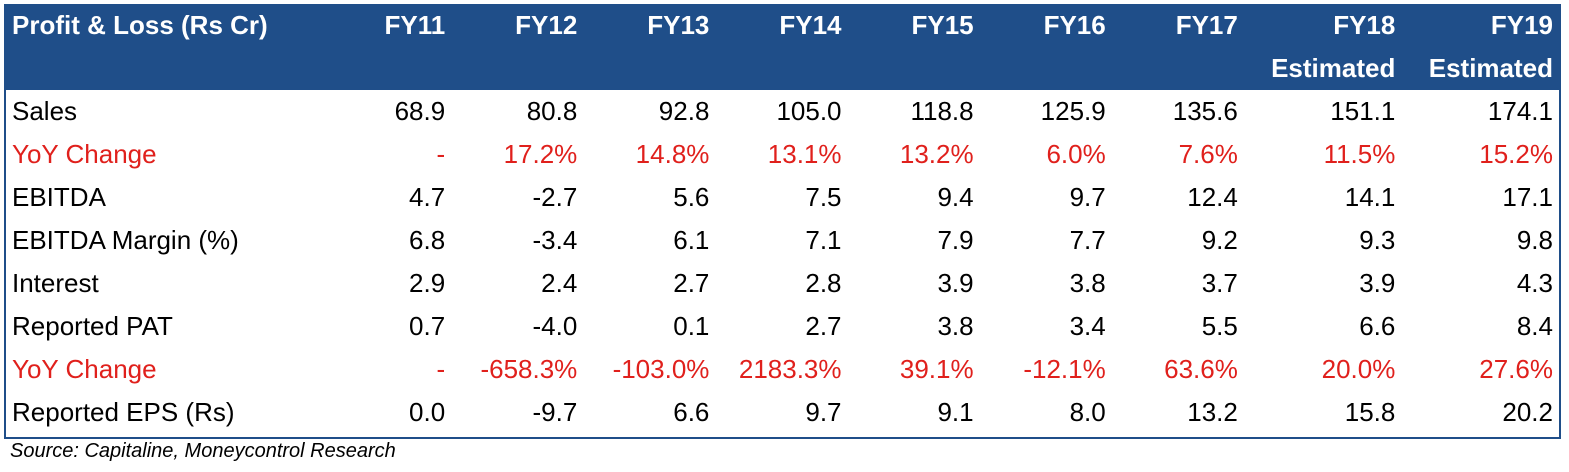 Image resolution: width=1569 pixels, height=472 pixels. I want to click on table-cell: -658.3%, so click(529, 369).